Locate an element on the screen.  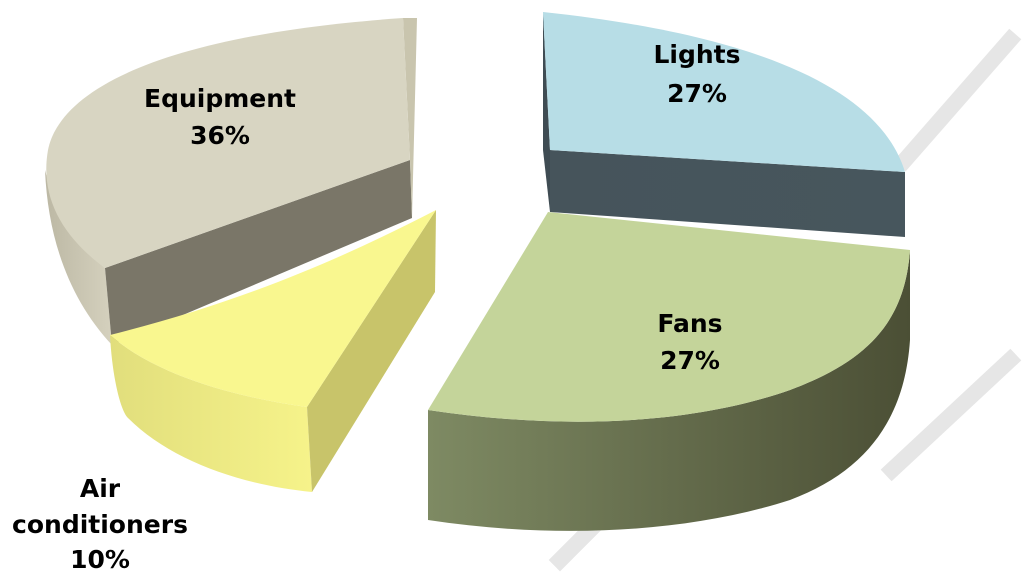
label-lights-percent: 27% is located at coordinates (697, 93).